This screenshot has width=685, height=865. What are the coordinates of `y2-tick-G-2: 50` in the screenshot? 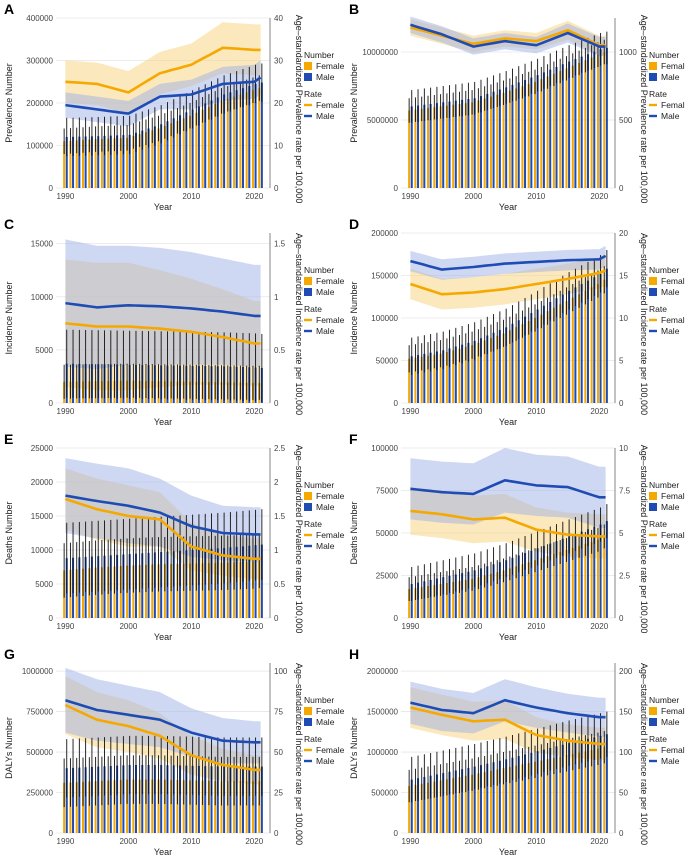 It's located at (278, 752).